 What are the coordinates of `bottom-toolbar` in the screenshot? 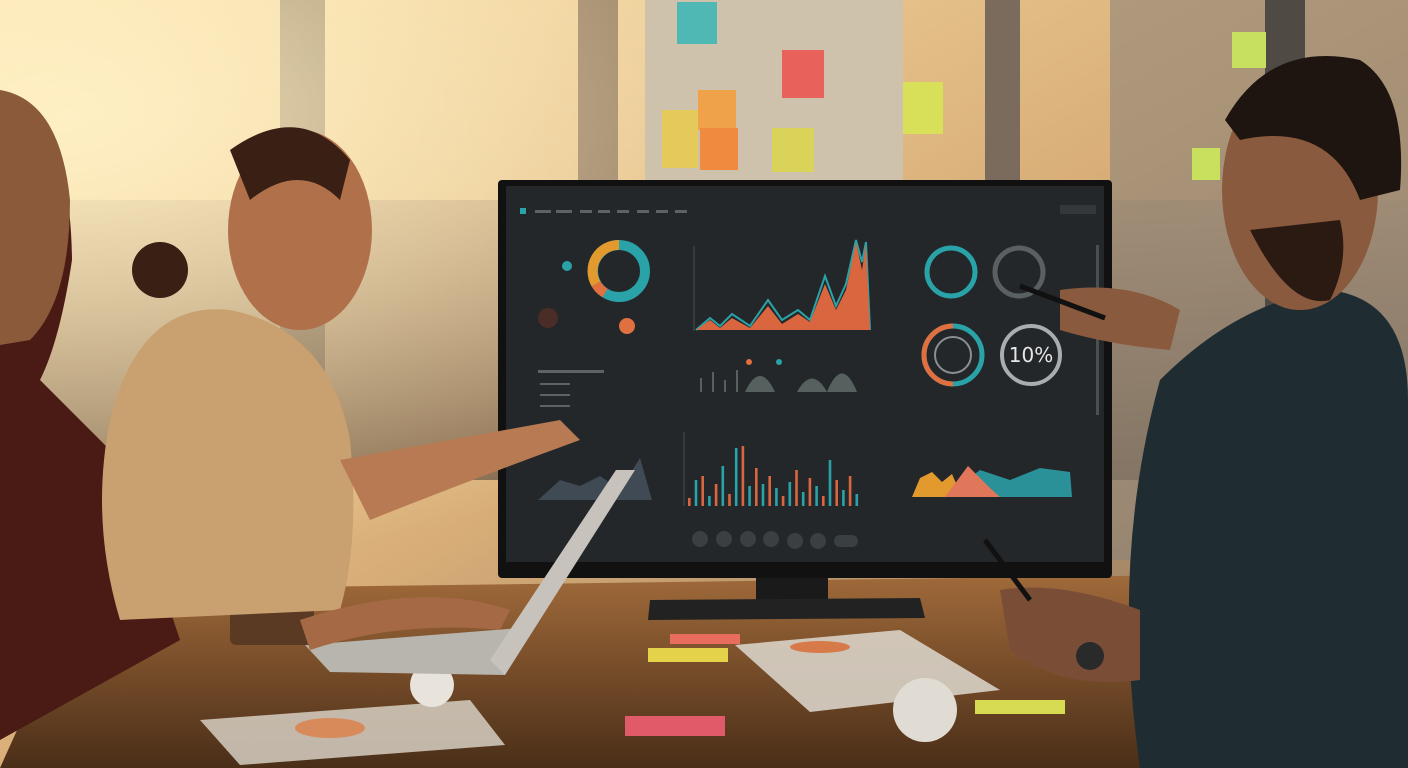 It's located at (775, 540).